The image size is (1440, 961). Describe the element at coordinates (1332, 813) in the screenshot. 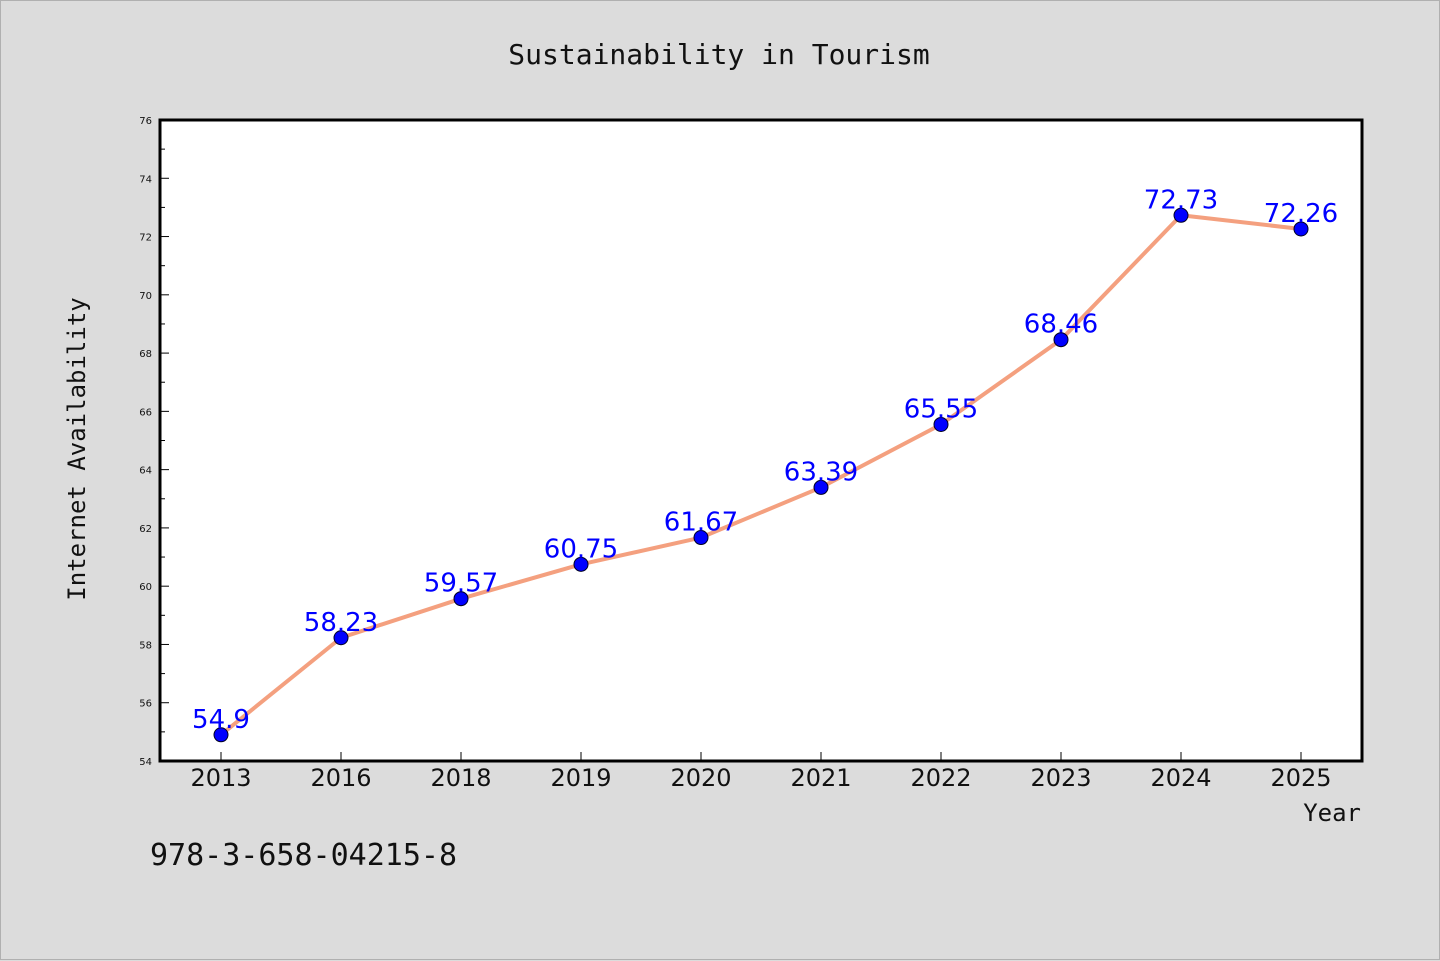

I see `x-axis-label: Year` at that location.